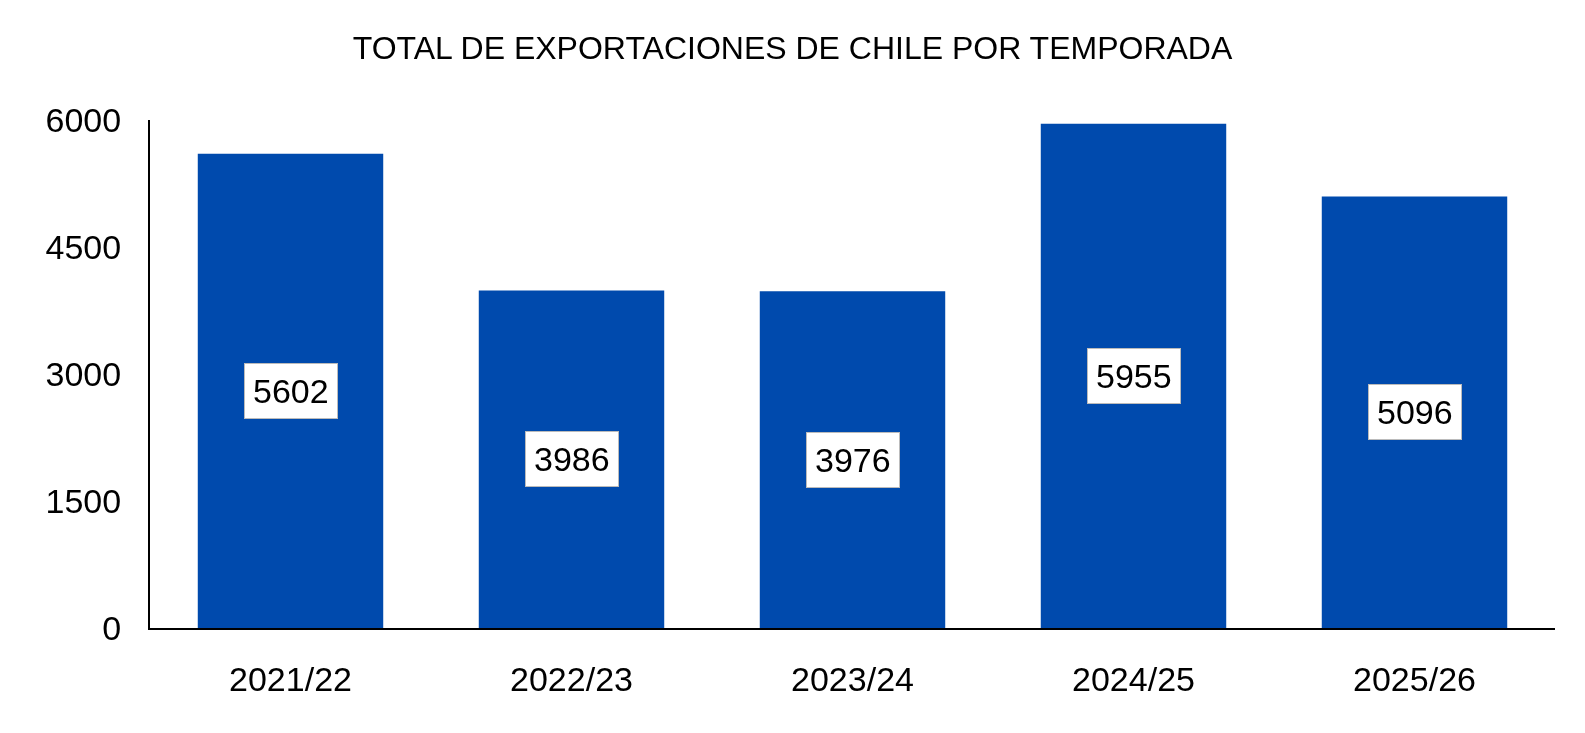 This screenshot has width=1585, height=733. What do you see at coordinates (83, 119) in the screenshot?
I see `y-tick-label: 6000` at bounding box center [83, 119].